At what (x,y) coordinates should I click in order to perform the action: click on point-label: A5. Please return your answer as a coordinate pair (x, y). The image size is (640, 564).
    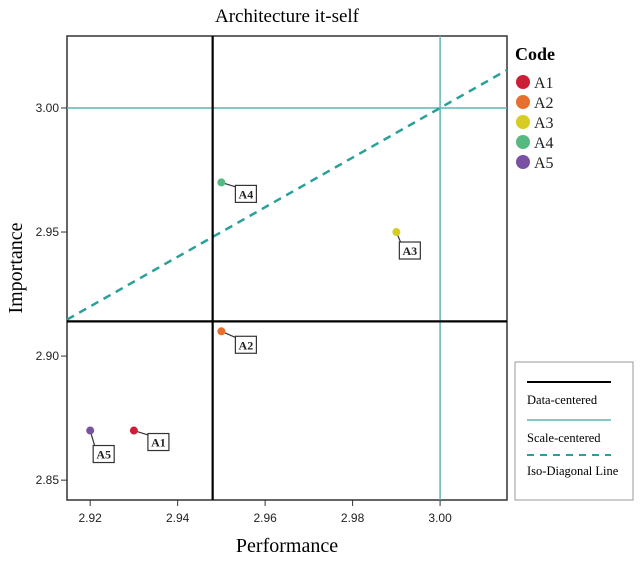
    Looking at the image, I should click on (103, 455).